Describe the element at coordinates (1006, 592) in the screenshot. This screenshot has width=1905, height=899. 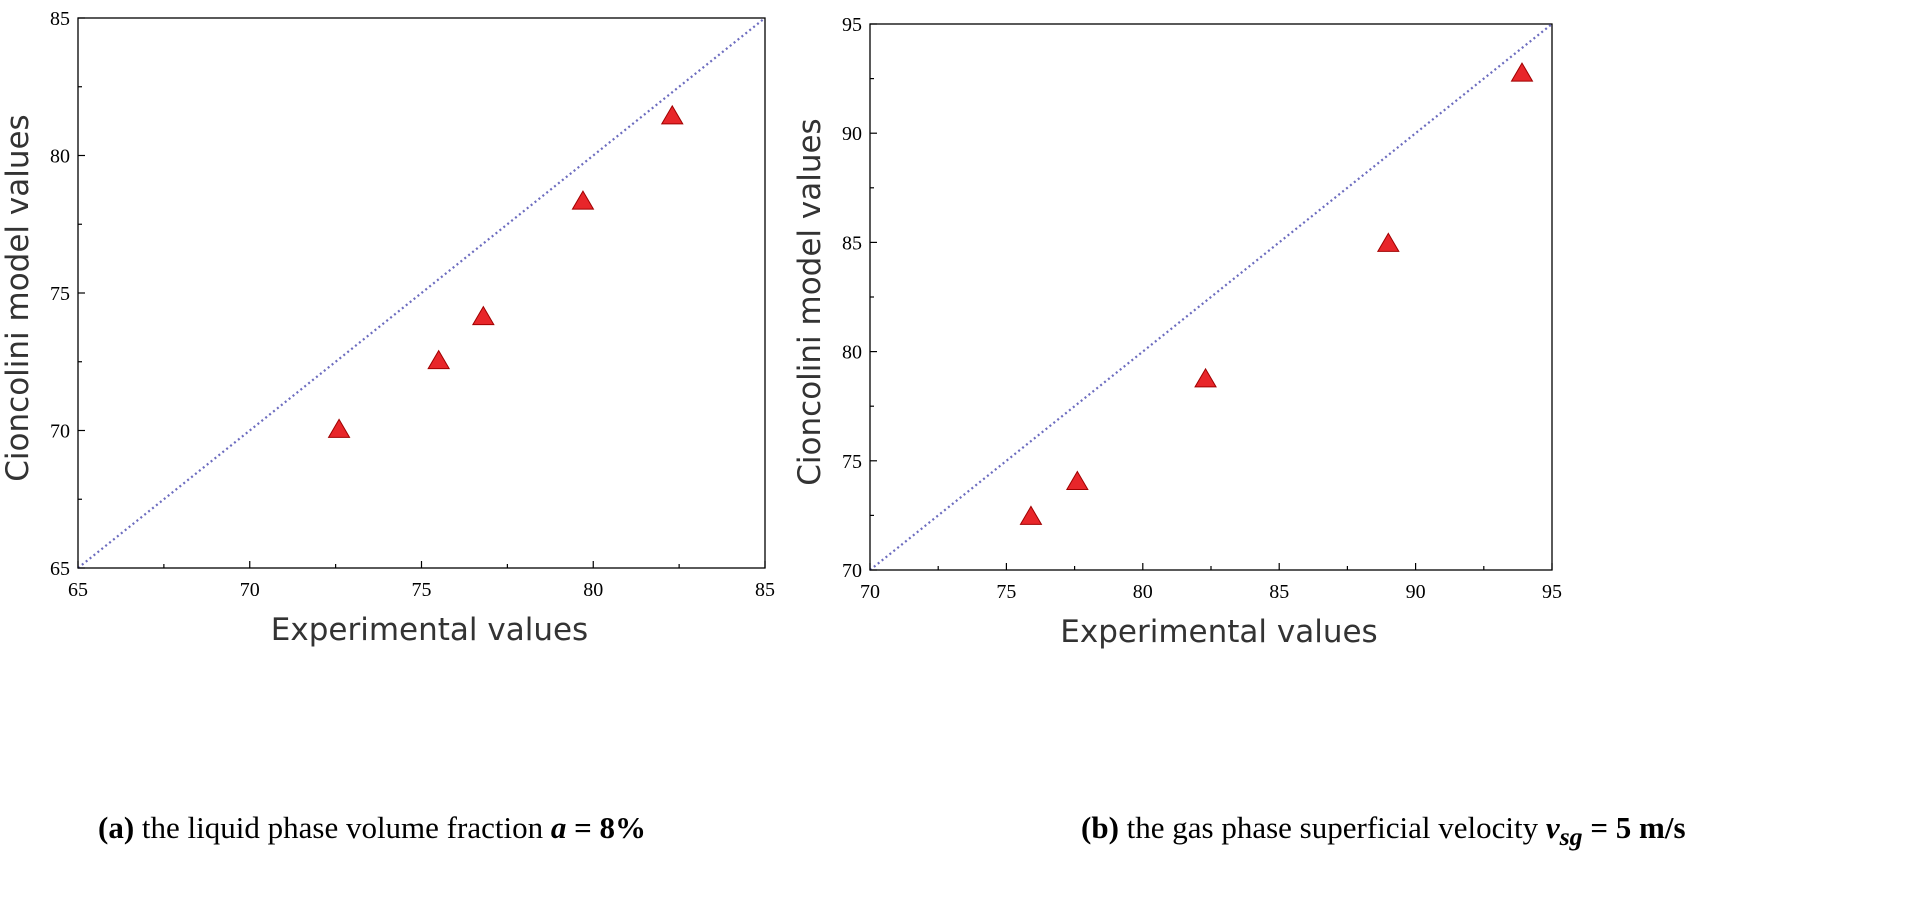
I see `x-tick-label-b-1: 75` at that location.